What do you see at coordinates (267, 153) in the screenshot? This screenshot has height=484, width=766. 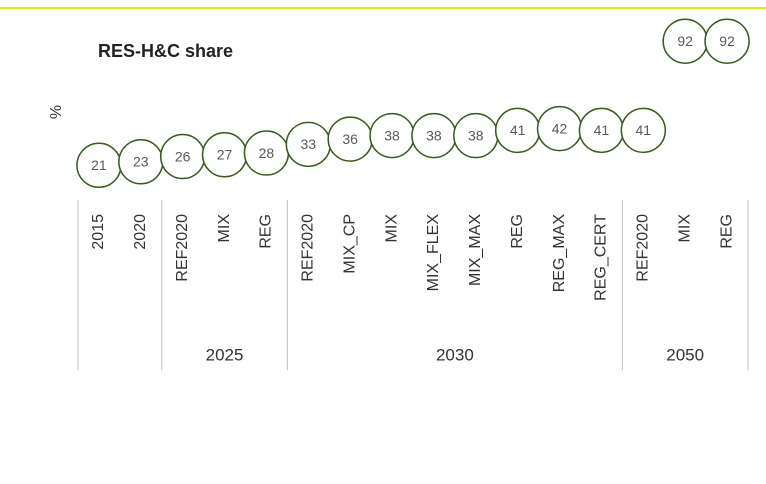 I see `value-label: 28` at bounding box center [267, 153].